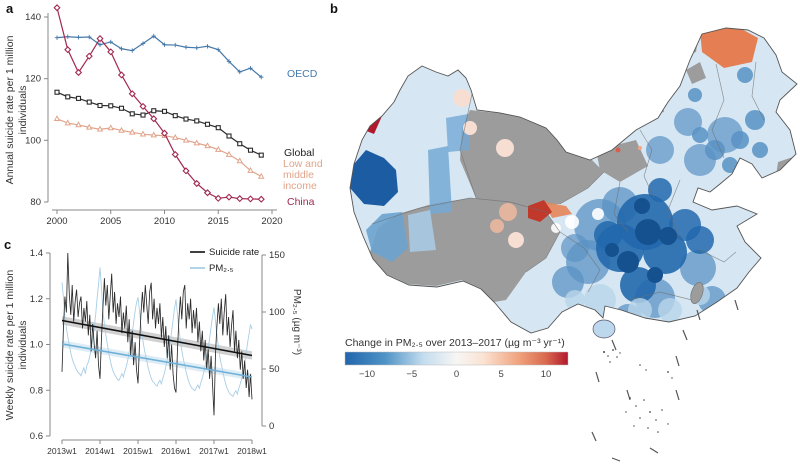 The image size is (800, 468). Describe the element at coordinates (303, 164) in the screenshot. I see `series-label-lmi-line1: Low and` at that location.